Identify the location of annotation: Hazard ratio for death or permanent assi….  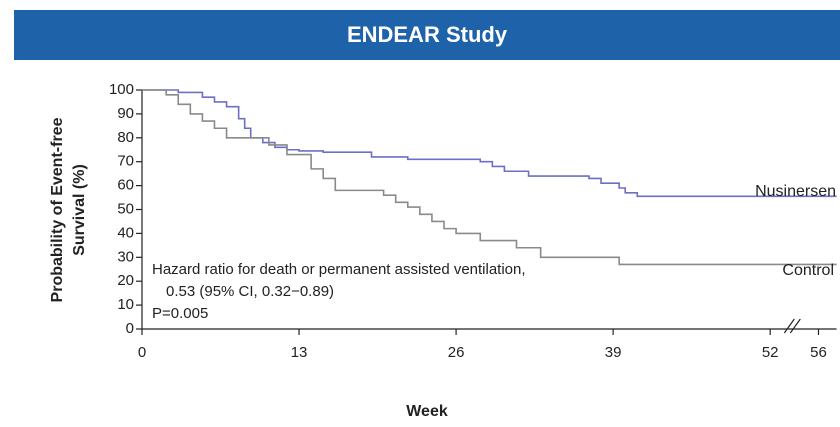
(339, 269).